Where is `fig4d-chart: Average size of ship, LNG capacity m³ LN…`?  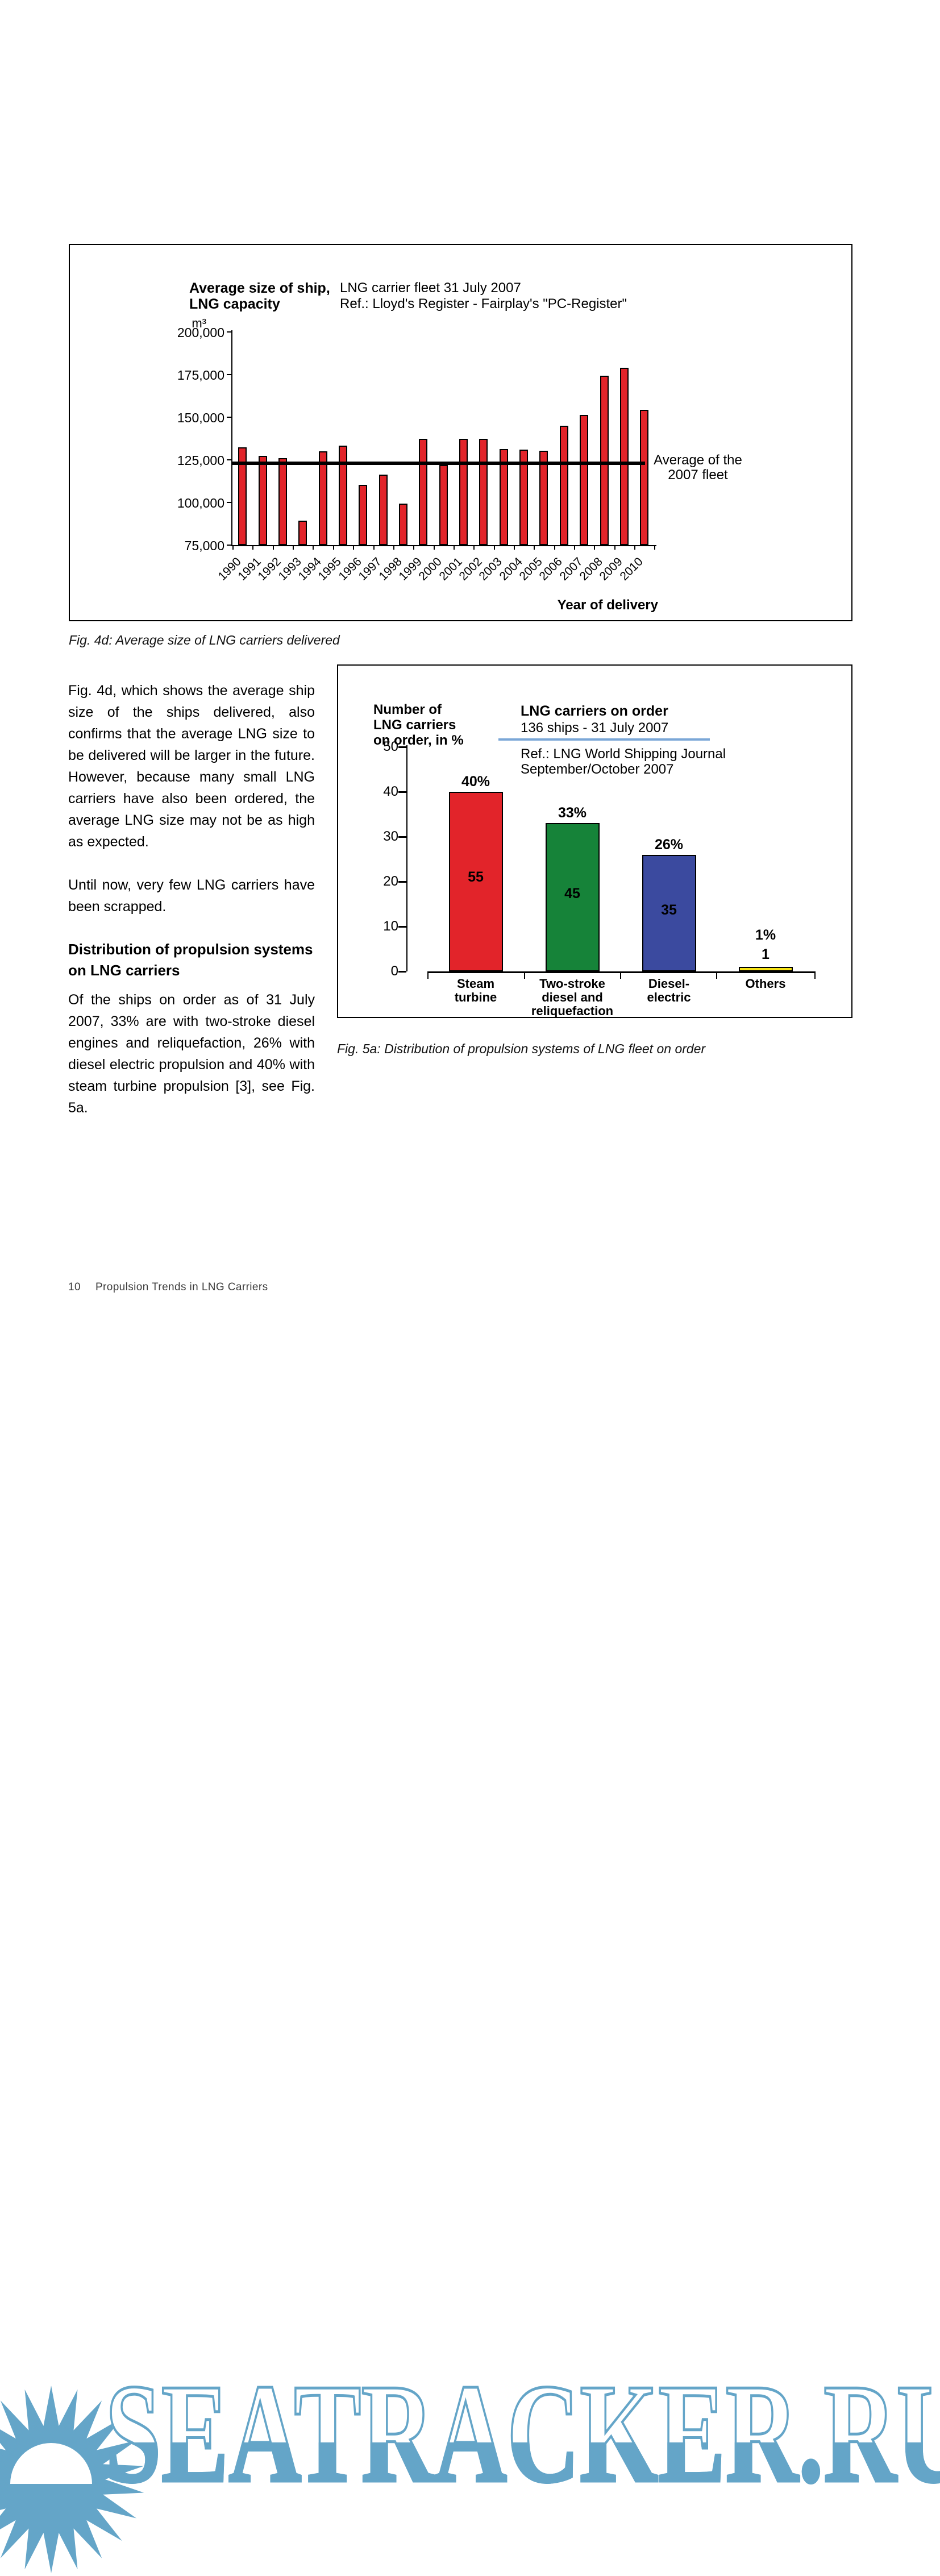
fig4d-chart: Average size of ship, LNG capacity m³ LN… is located at coordinates (460, 432).